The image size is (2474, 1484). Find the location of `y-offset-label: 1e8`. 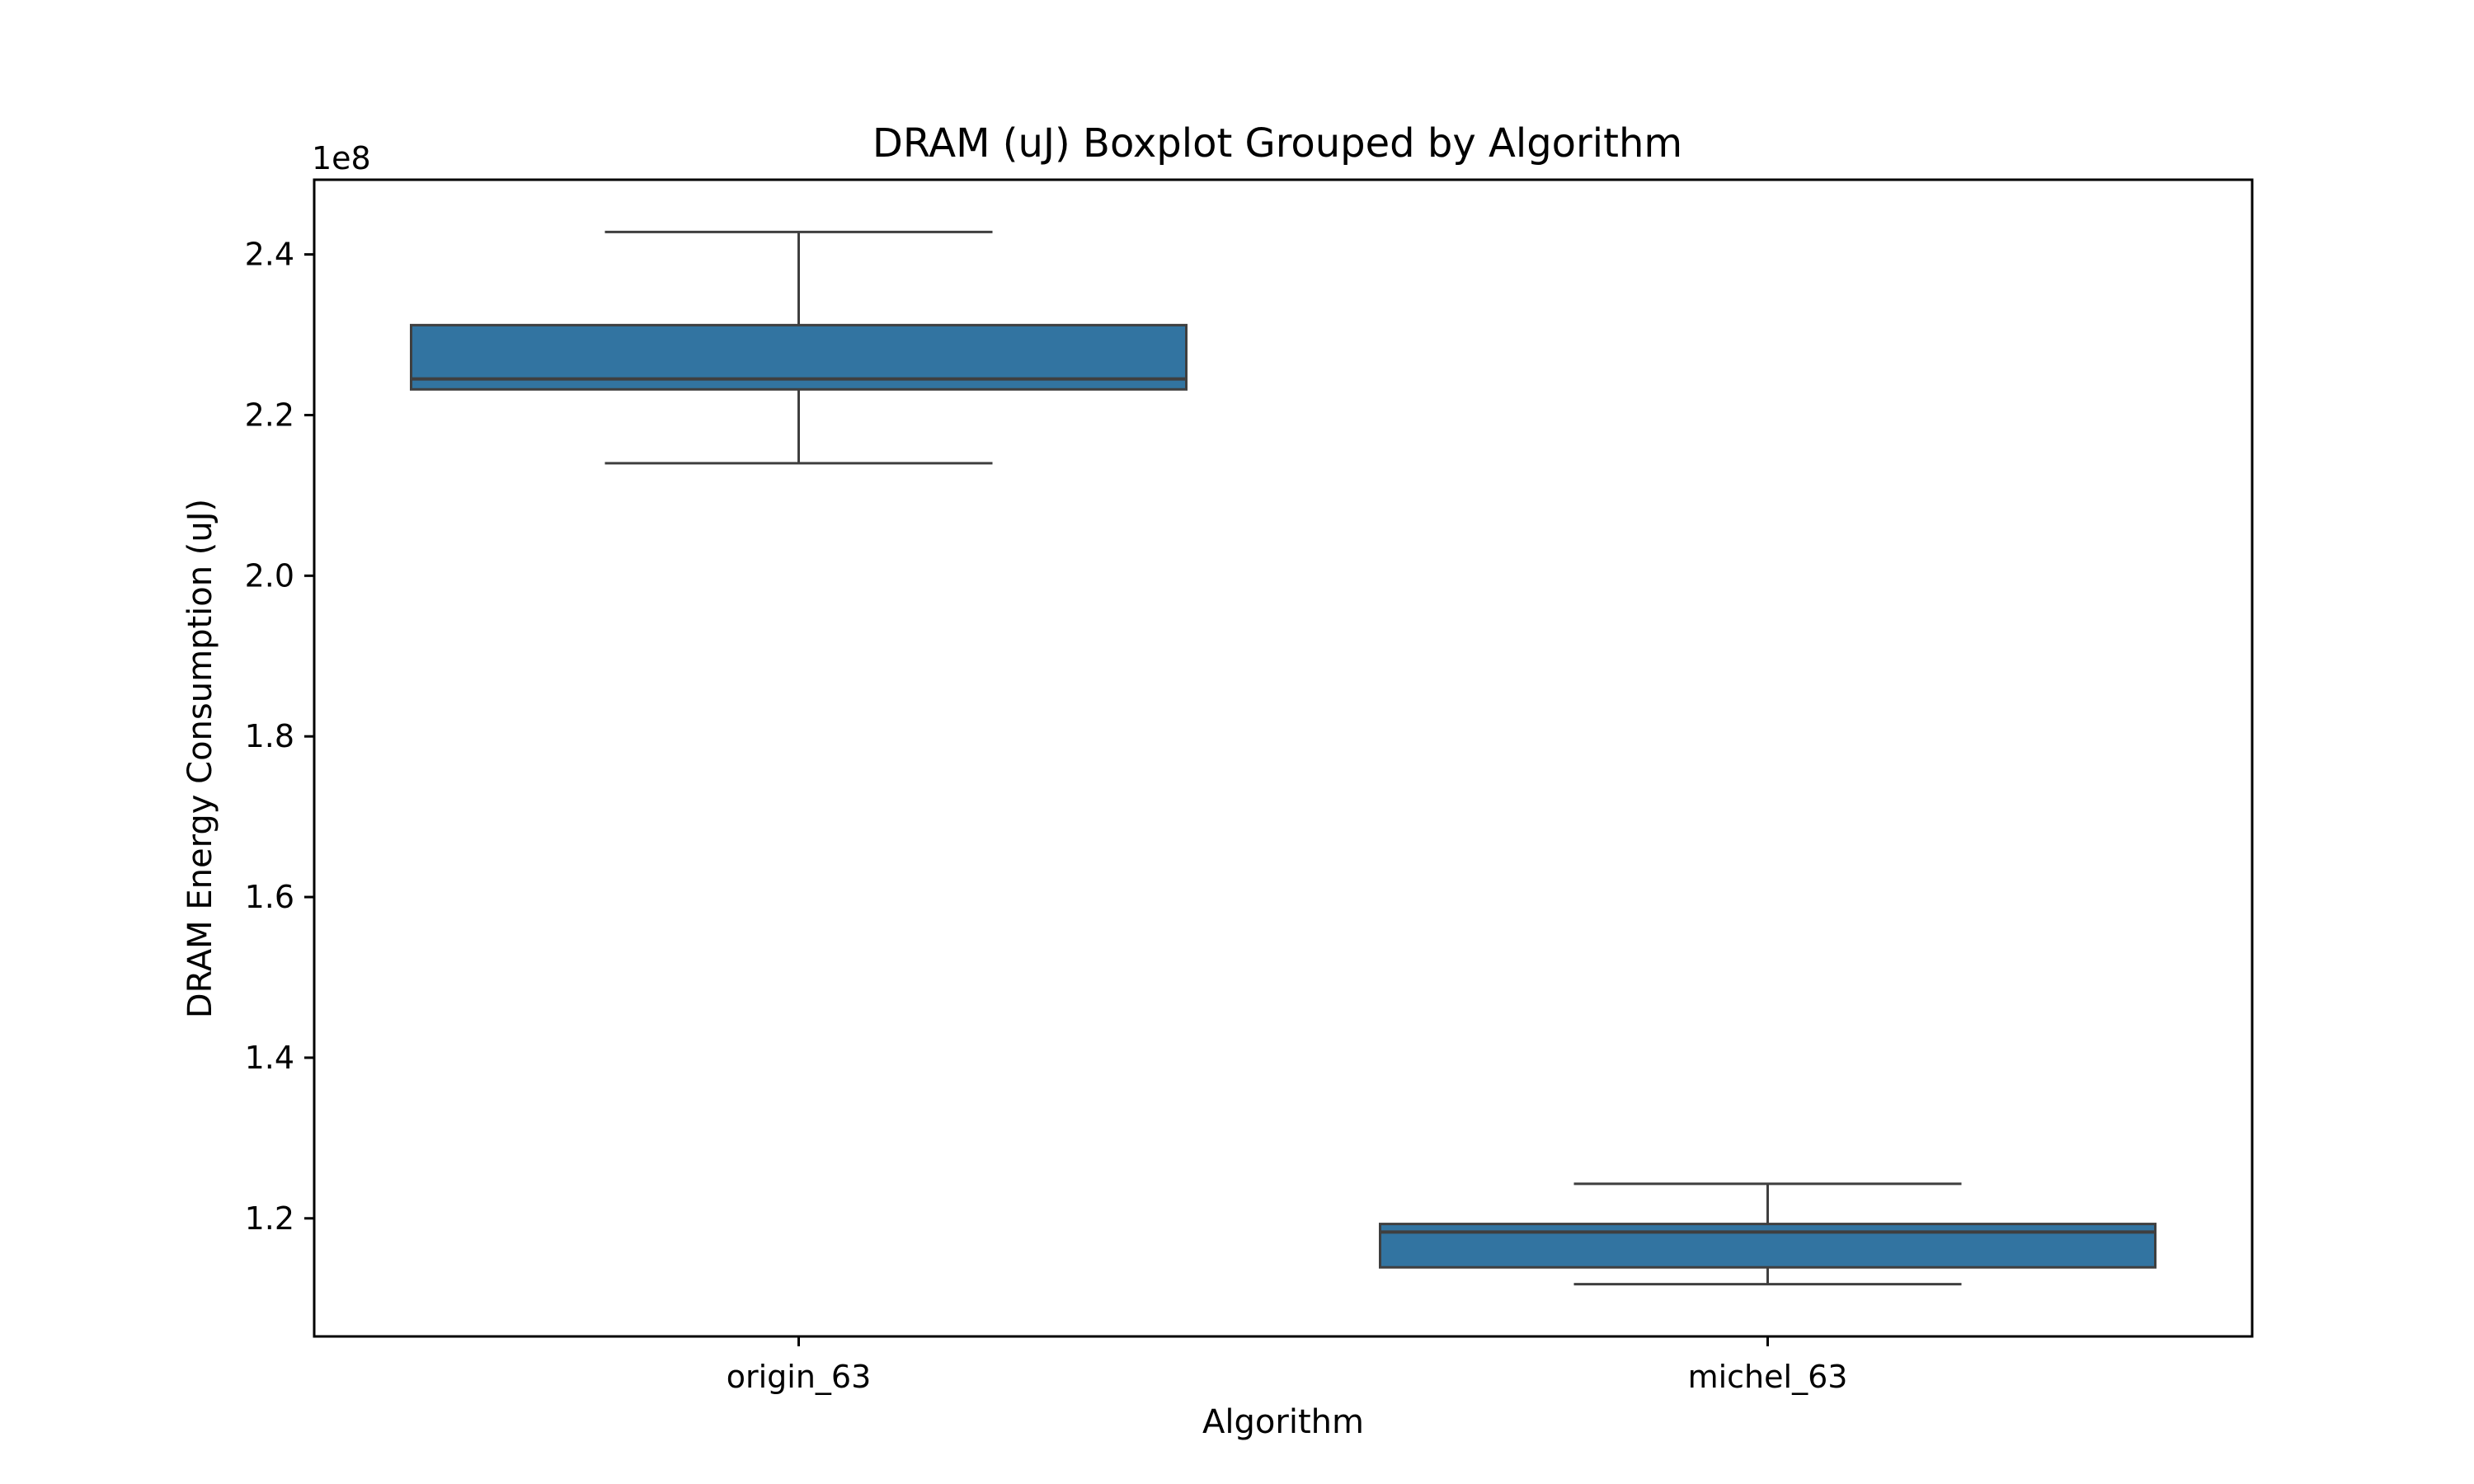

y-offset-label: 1e8 is located at coordinates (341, 158).